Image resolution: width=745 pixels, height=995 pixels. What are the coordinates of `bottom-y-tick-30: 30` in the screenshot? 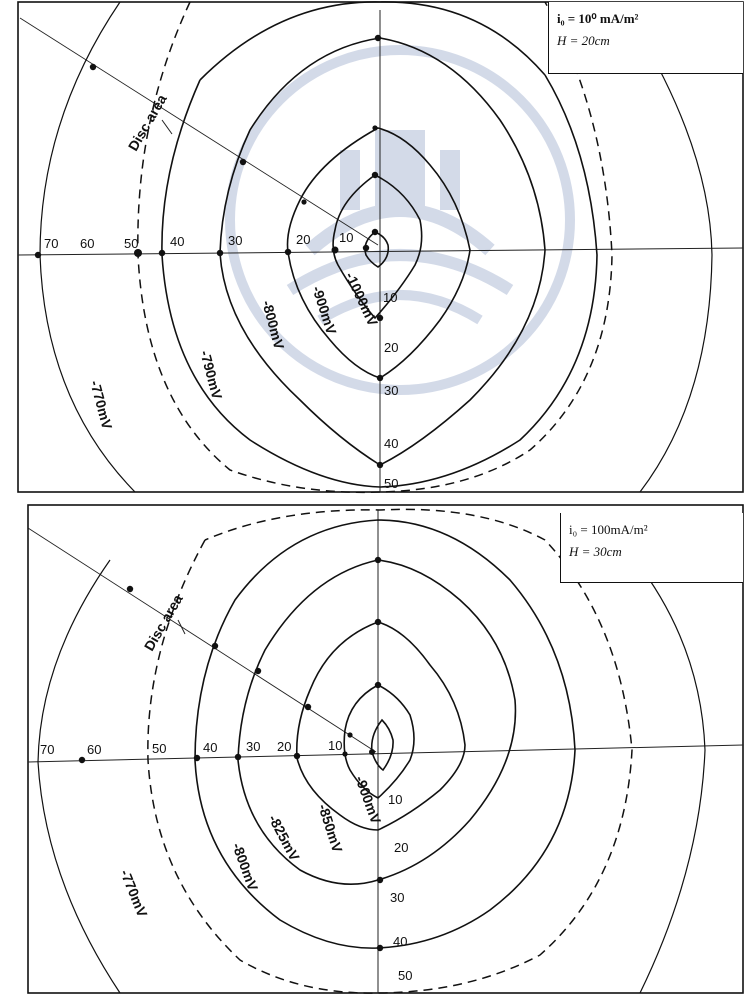 It's located at (397, 897).